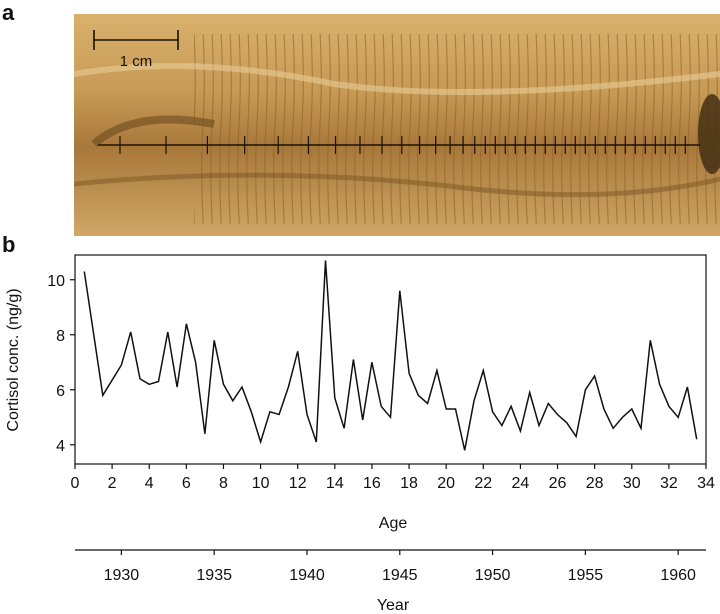  What do you see at coordinates (409, 483) in the screenshot?
I see `x-tick-label: 18` at bounding box center [409, 483].